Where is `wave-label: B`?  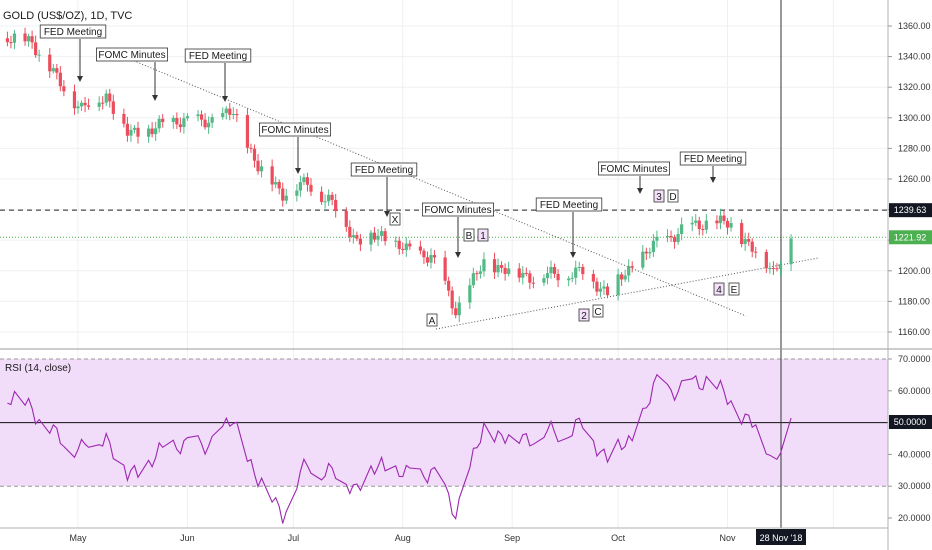
wave-label: B is located at coordinates (469, 235).